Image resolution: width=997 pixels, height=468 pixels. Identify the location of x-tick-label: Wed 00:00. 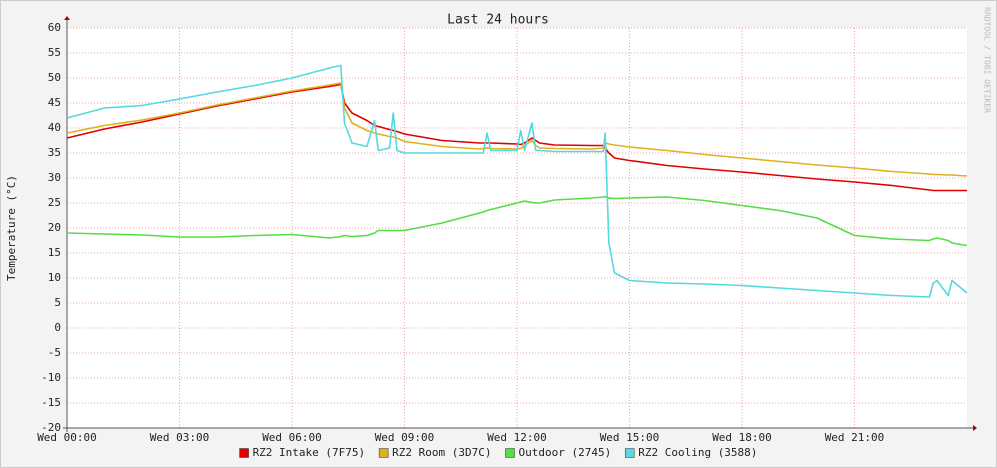
(67, 437).